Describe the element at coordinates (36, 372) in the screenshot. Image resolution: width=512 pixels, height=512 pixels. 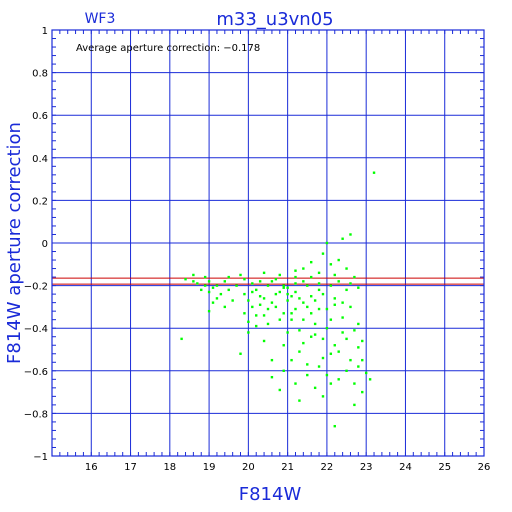
I see `y-tick-label: −0.6` at that location.